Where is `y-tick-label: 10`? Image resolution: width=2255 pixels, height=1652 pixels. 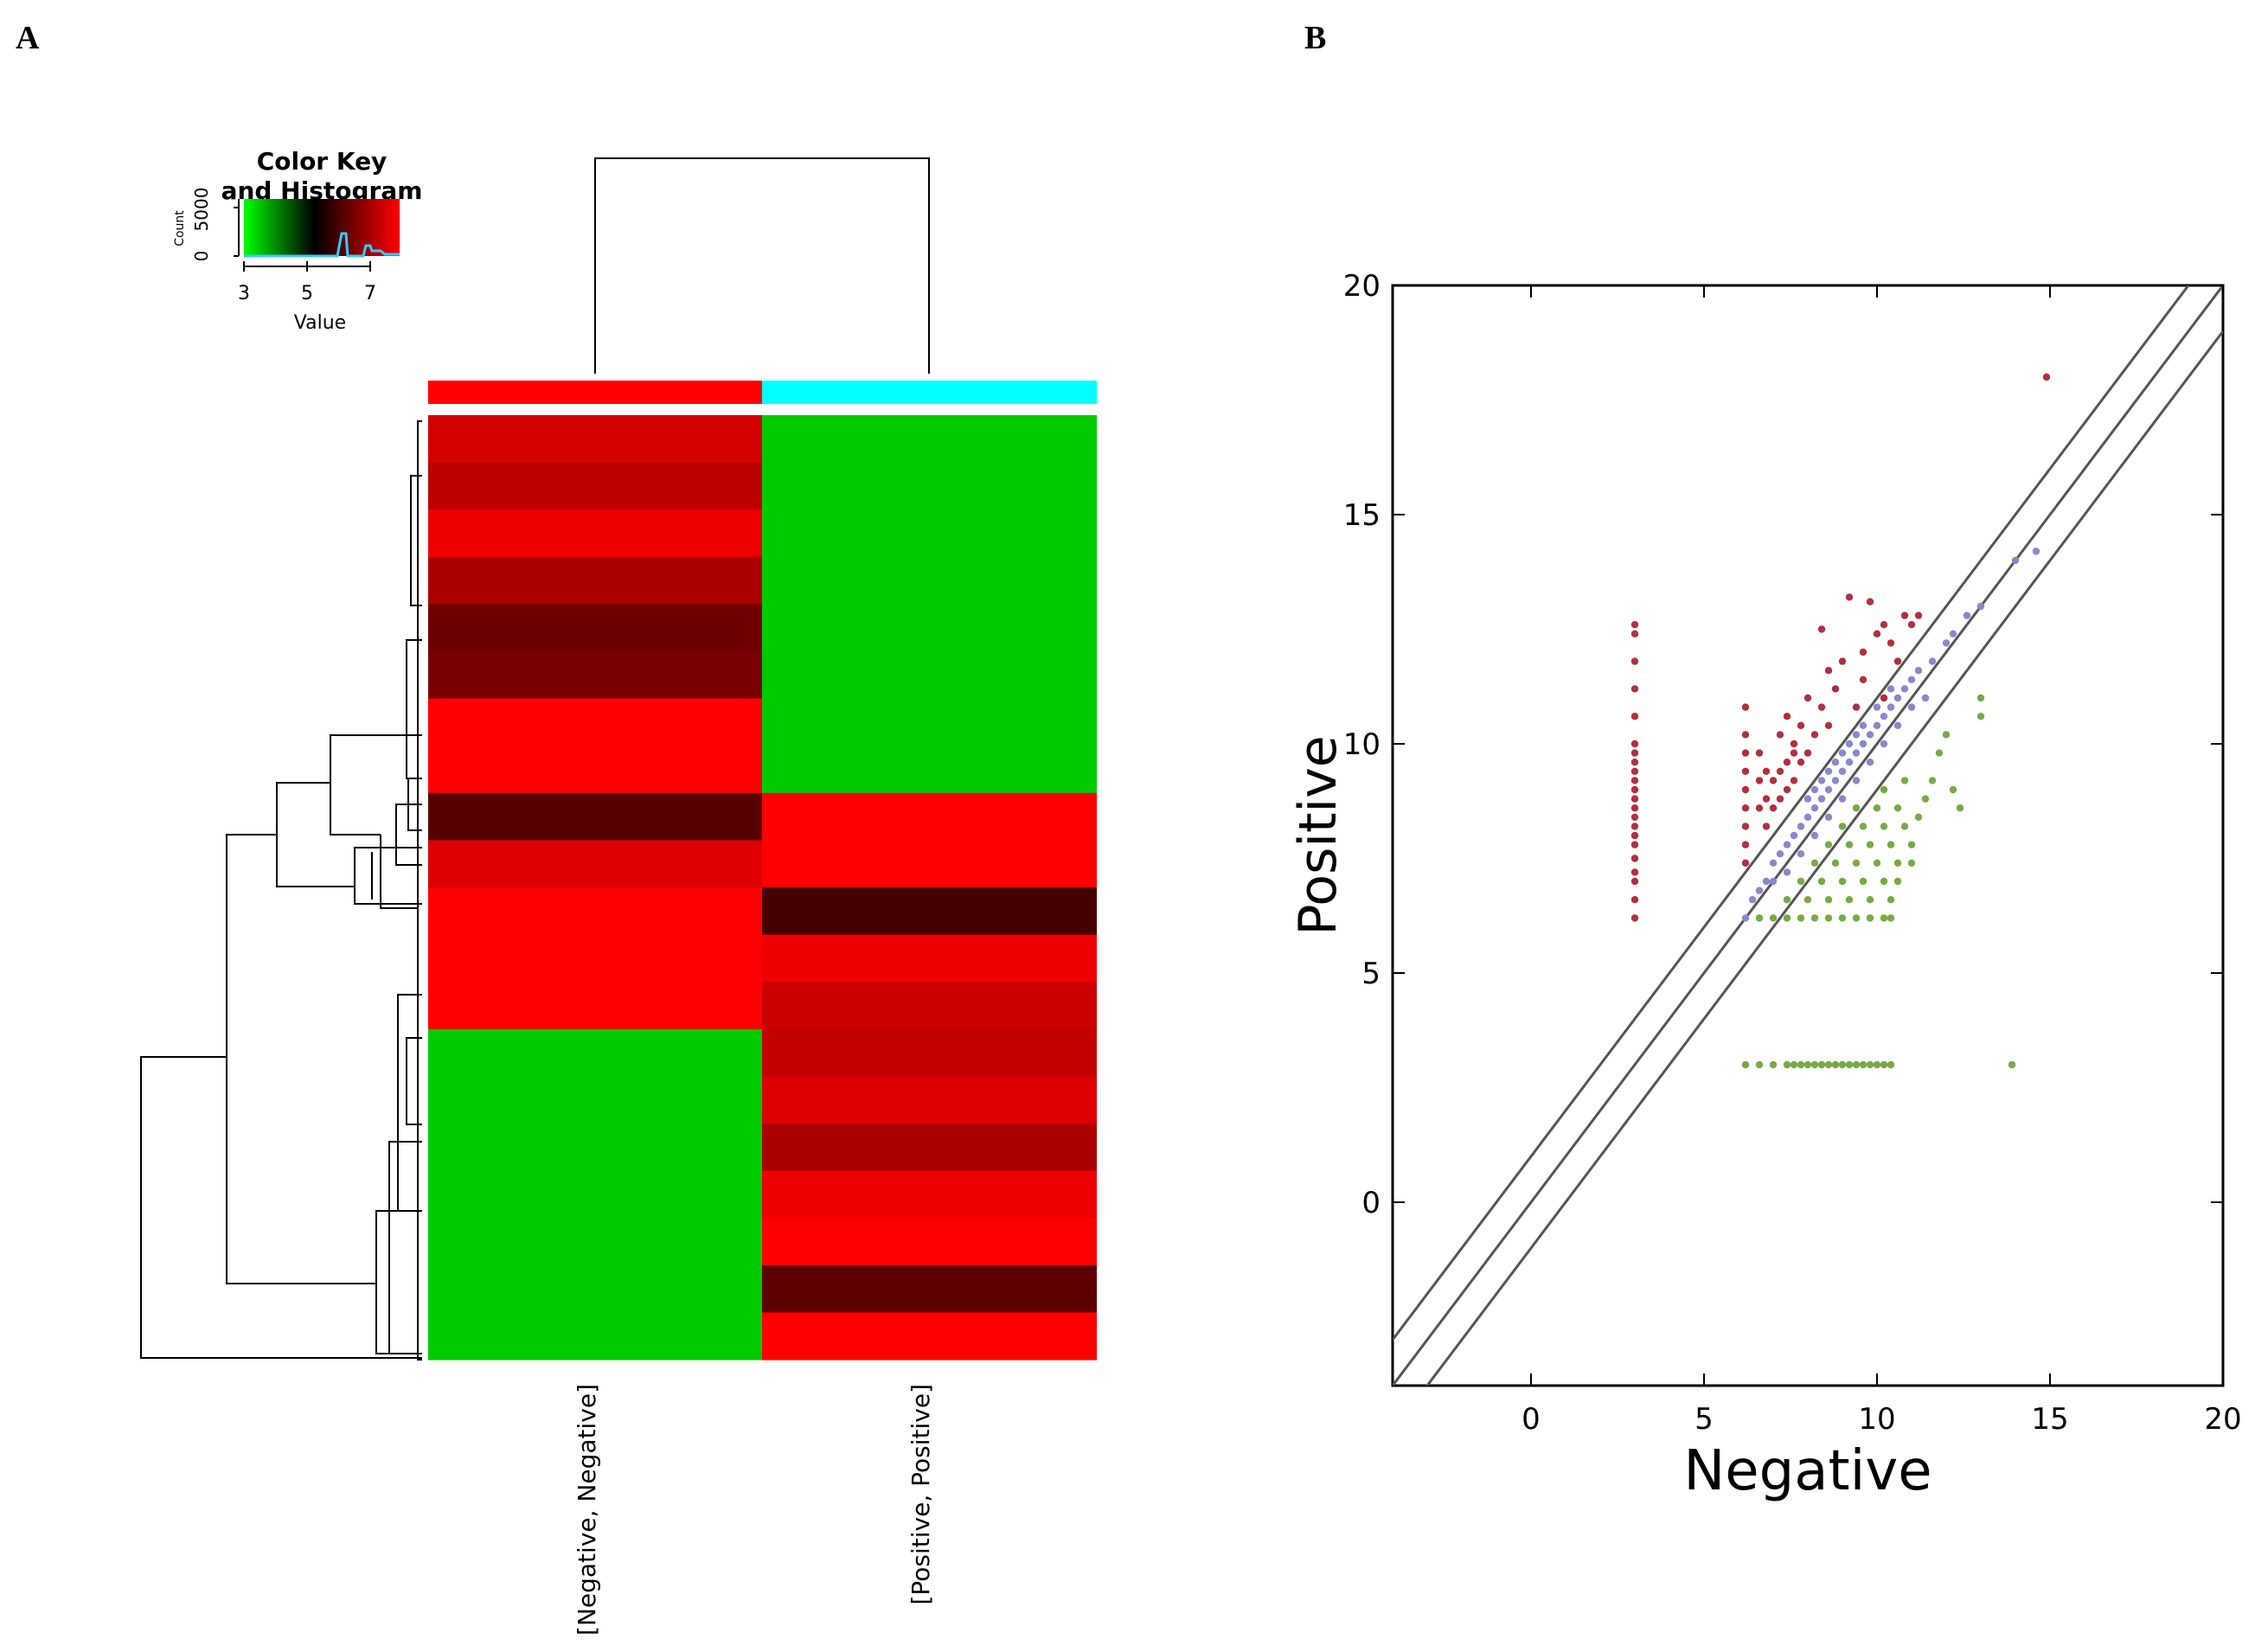
y-tick-label: 10 is located at coordinates (1362, 744).